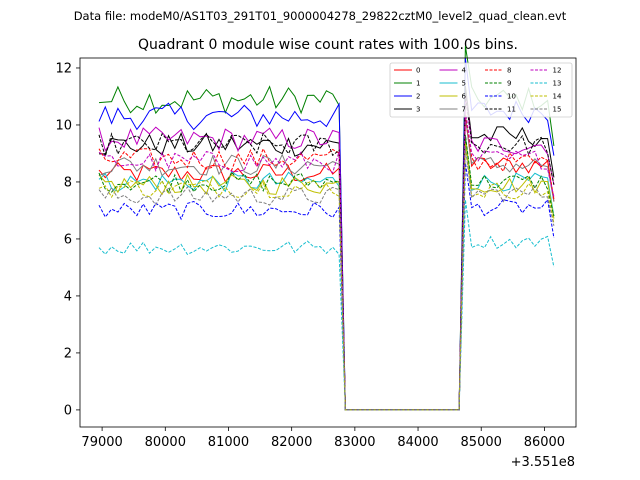  Describe the element at coordinates (557, 71) in the screenshot. I see `legend-label-12: 12` at that location.